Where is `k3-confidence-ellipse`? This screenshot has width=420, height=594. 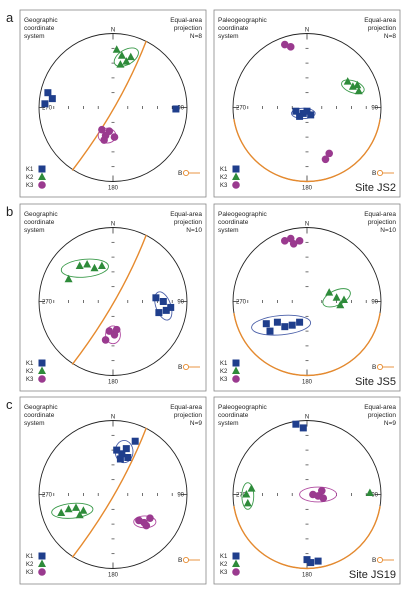 k3-confidence-ellipse is located at coordinates (113, 335).